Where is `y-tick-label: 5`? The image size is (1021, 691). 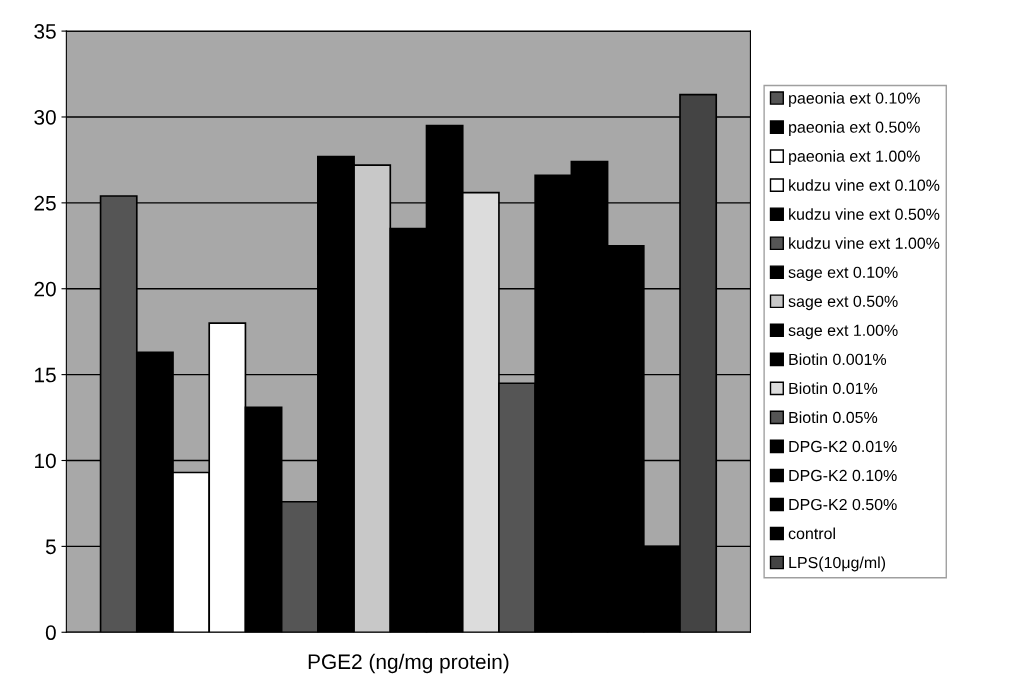 y-tick-label: 5 is located at coordinates (50, 547).